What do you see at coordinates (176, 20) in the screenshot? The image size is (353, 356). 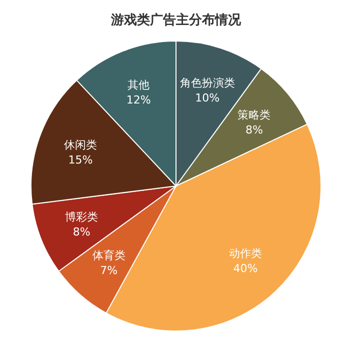 I see `chart-title: 游戏类广告主分布情况` at bounding box center [176, 20].